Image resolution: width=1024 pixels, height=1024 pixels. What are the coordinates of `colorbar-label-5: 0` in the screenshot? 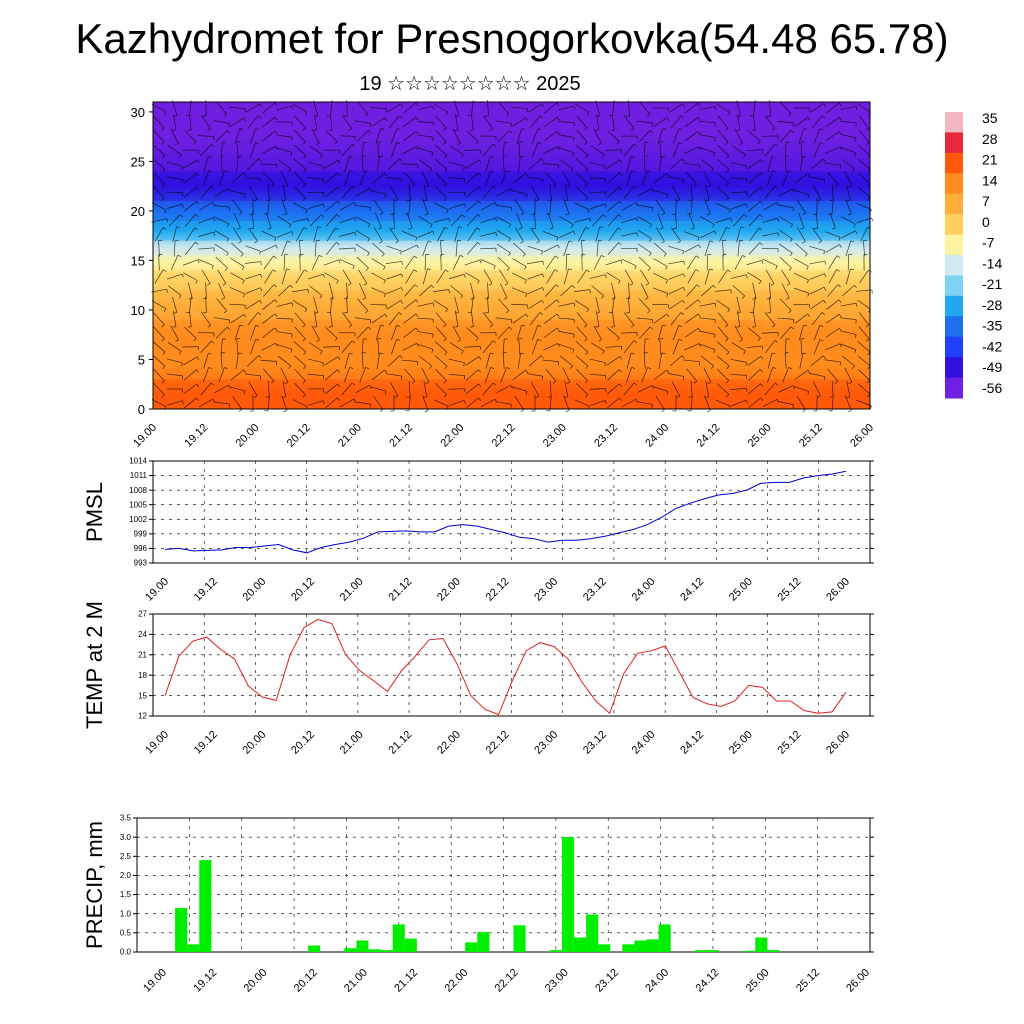 It's located at (986, 222).